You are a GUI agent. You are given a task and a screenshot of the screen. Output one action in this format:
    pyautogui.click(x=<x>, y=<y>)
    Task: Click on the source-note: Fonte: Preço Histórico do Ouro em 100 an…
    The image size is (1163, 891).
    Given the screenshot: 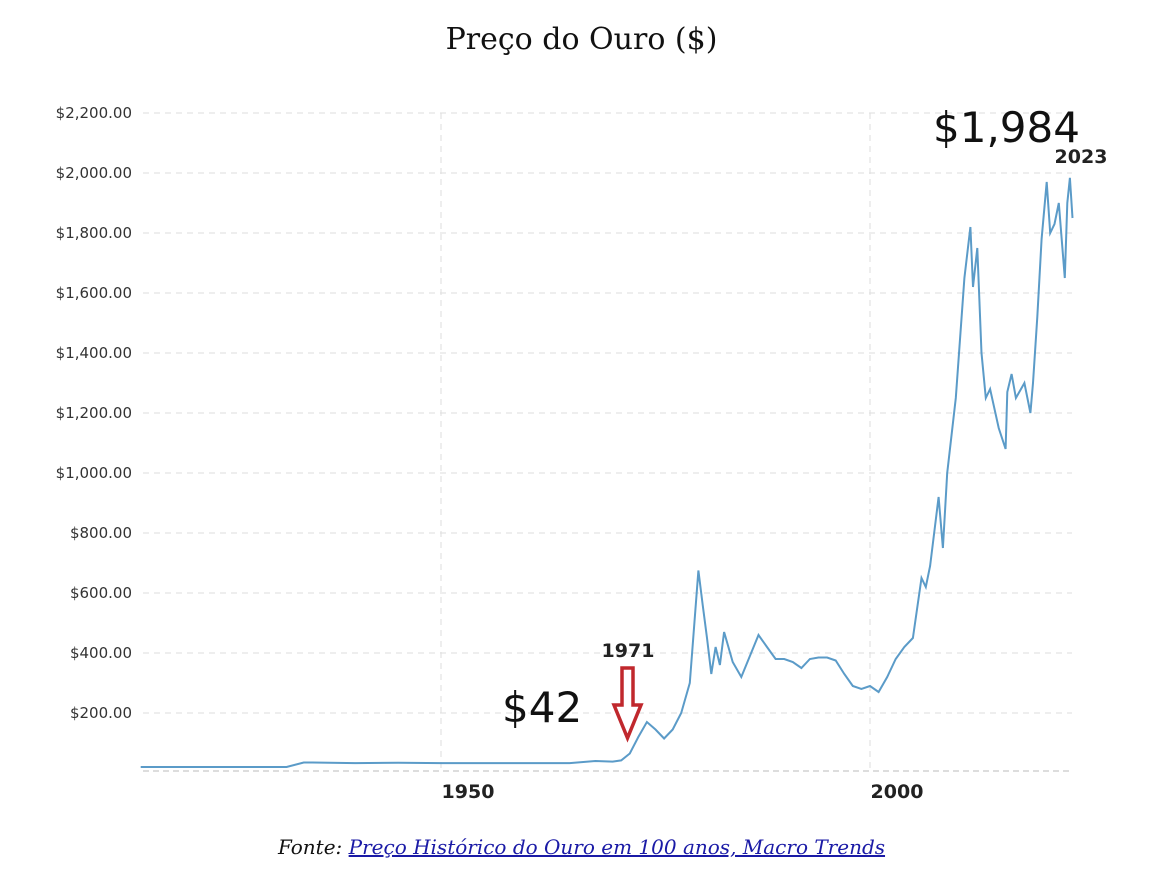 What is the action you would take?
    pyautogui.click(x=581, y=847)
    